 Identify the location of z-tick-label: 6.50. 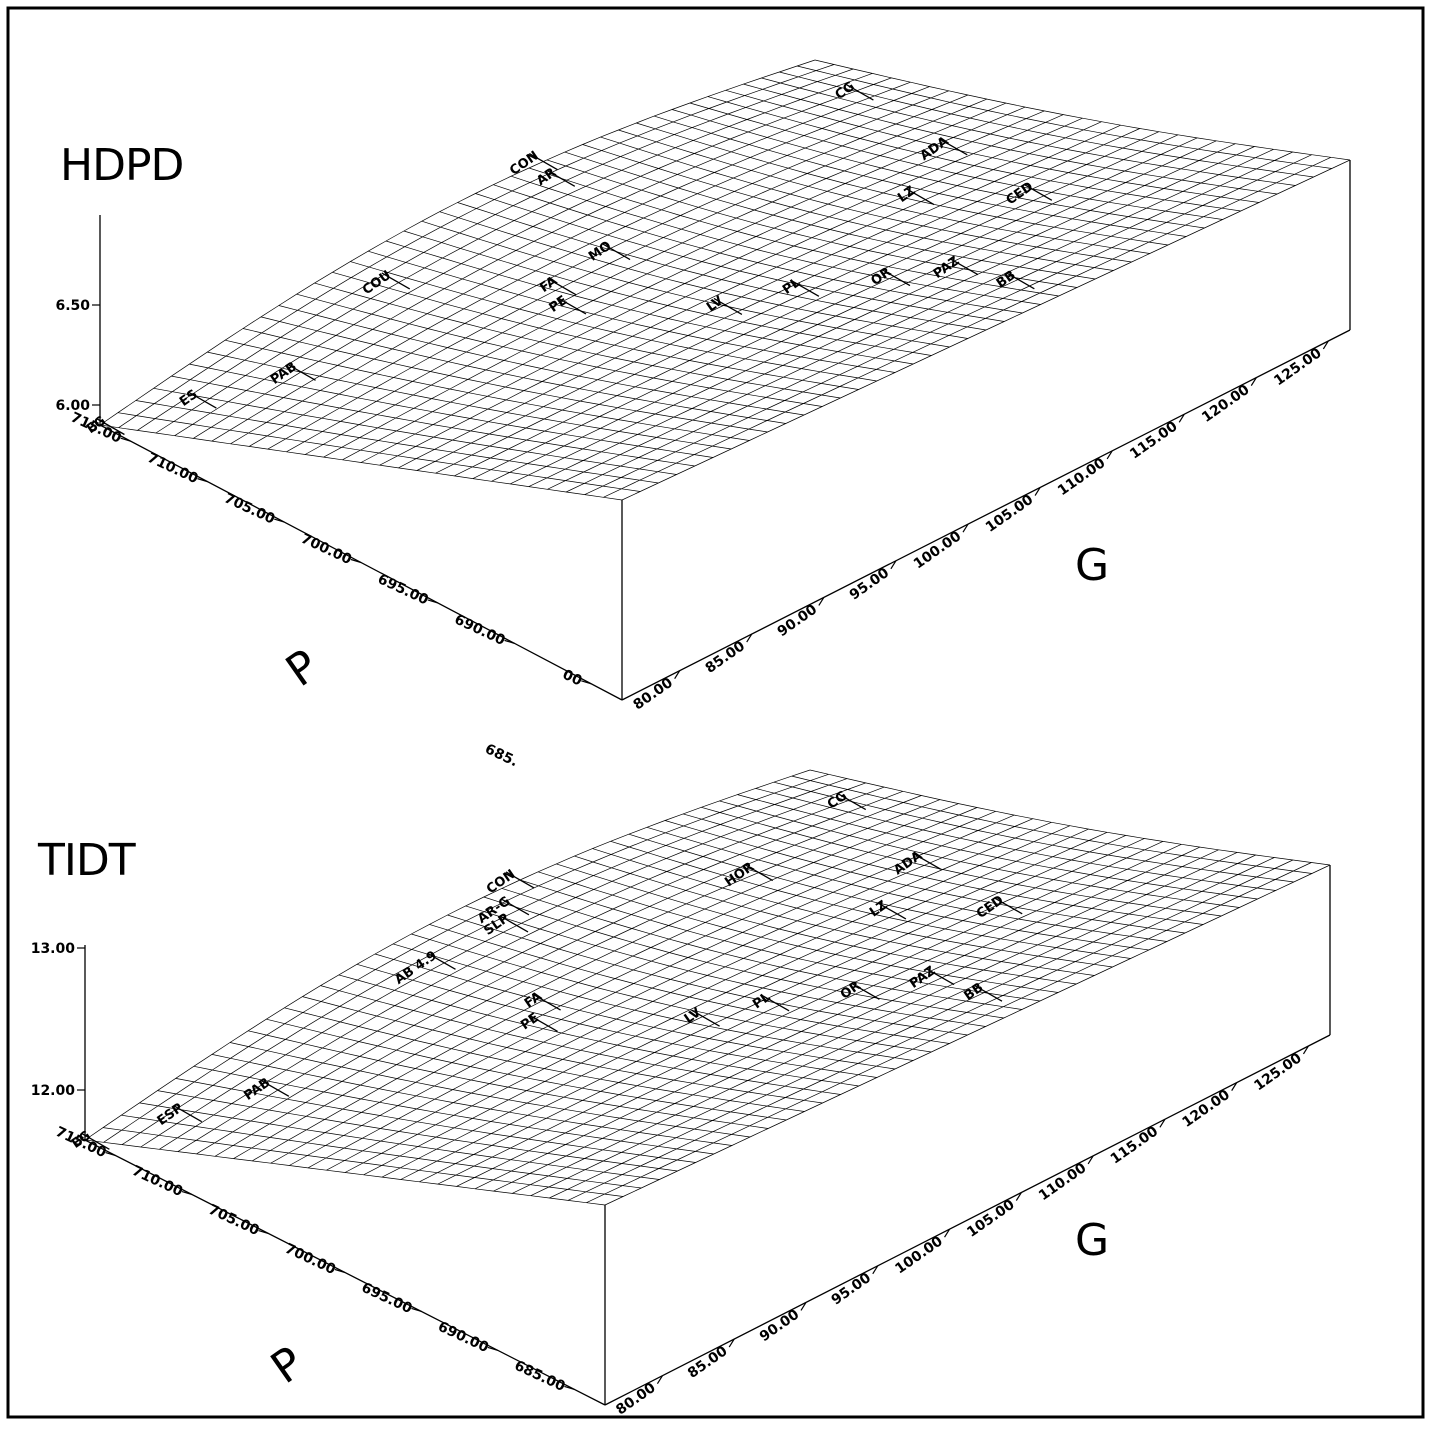
(72, 306).